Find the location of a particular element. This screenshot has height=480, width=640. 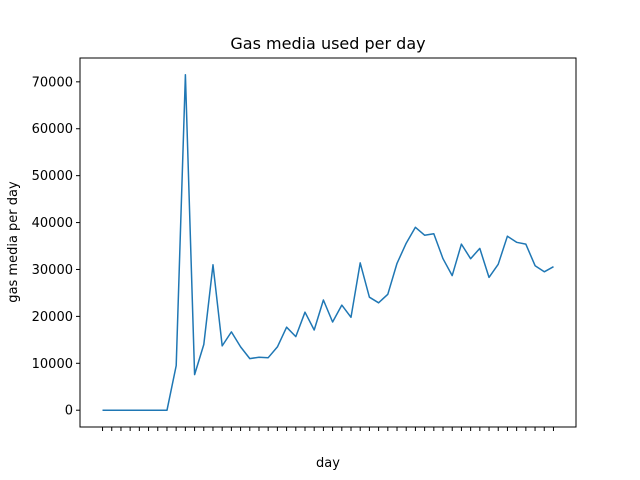

y-tick-label: 0 is located at coordinates (69, 411).